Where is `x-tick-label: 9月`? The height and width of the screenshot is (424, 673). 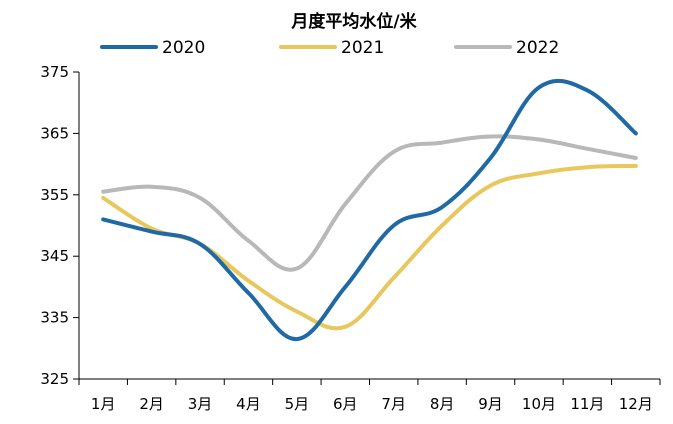 x-tick-label: 9月 is located at coordinates (490, 404).